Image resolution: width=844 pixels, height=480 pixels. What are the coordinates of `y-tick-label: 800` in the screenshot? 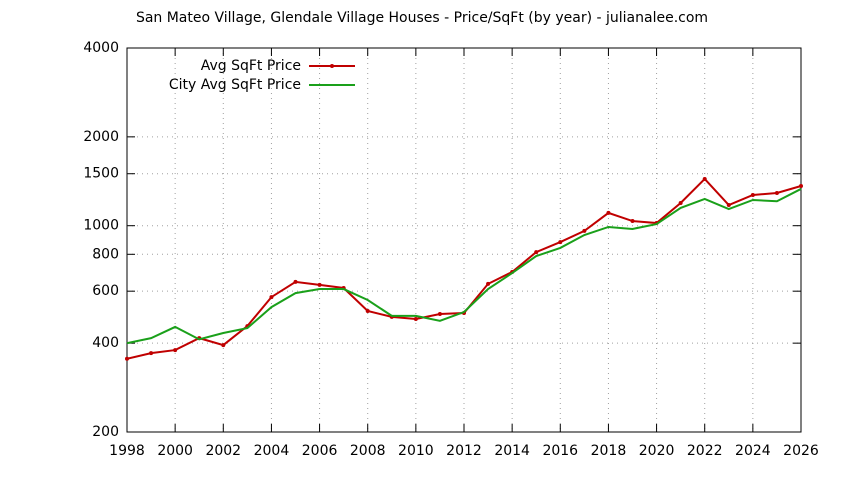 It's located at (105, 254).